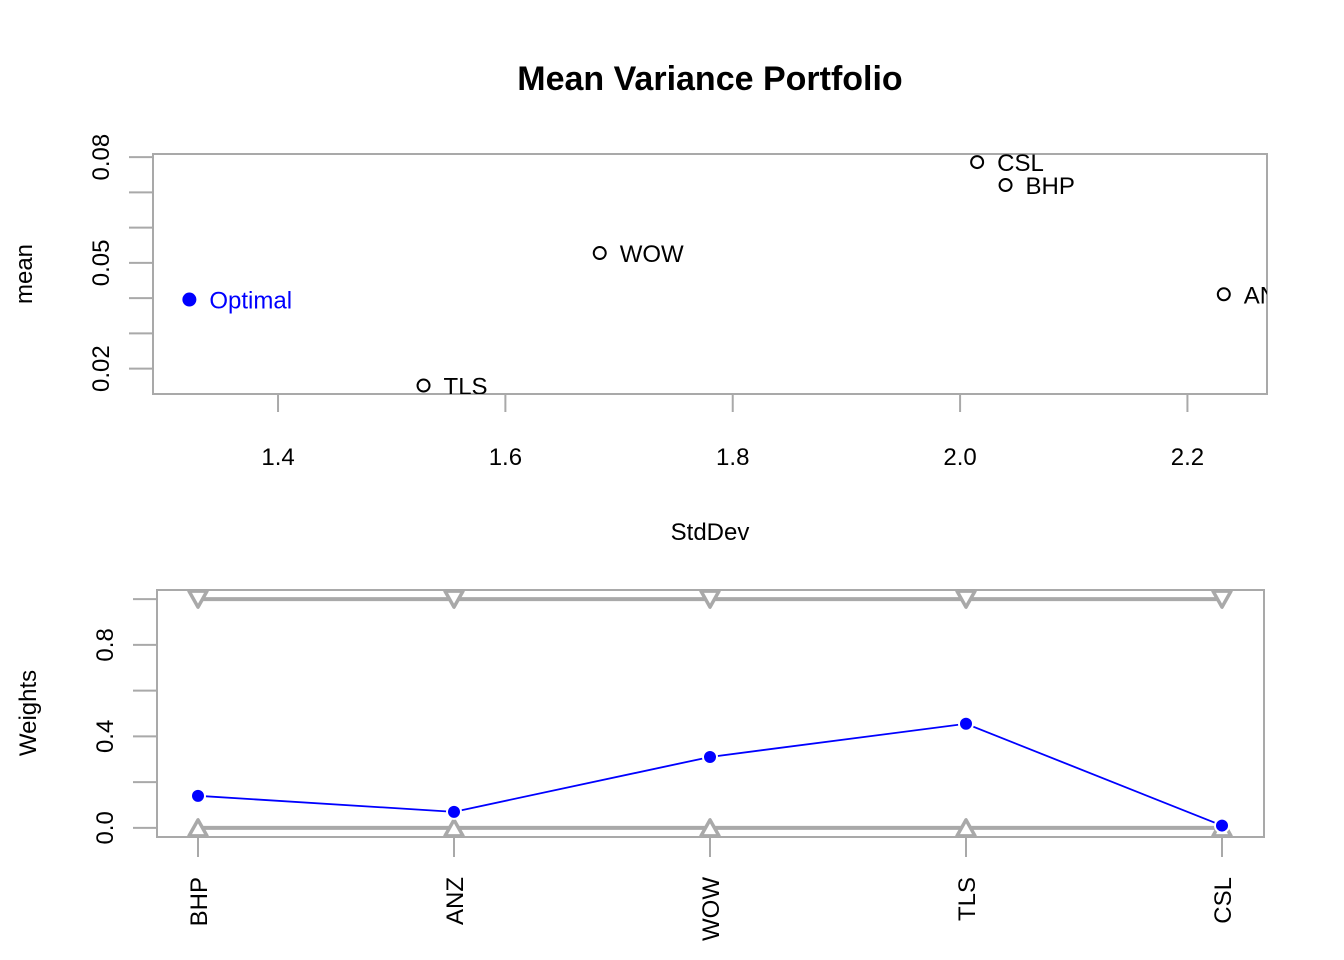  Describe the element at coordinates (277, 457) in the screenshot. I see `x-tick-label: 1.4` at that location.